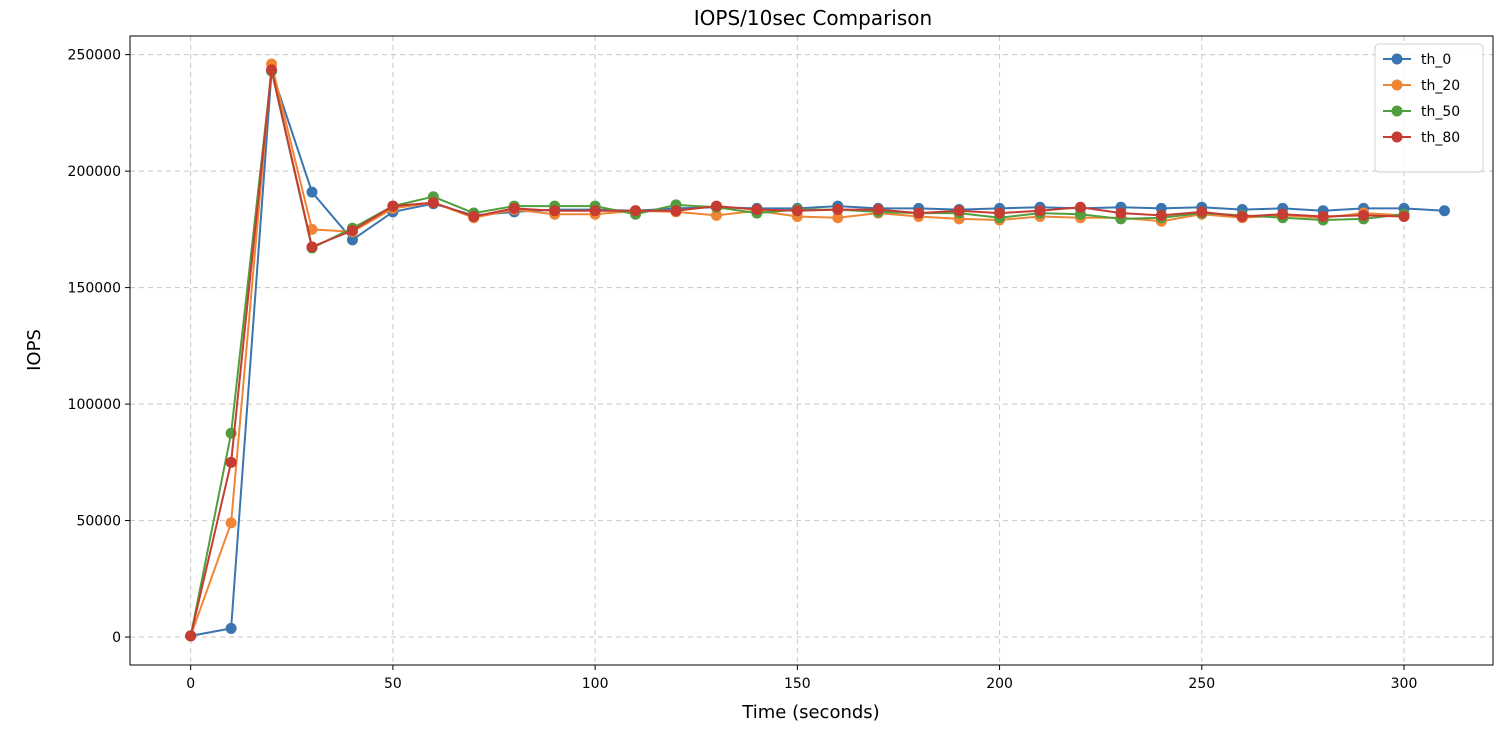 This screenshot has height=734, width=1506. I want to click on legend-label: th_0, so click(1436, 60).